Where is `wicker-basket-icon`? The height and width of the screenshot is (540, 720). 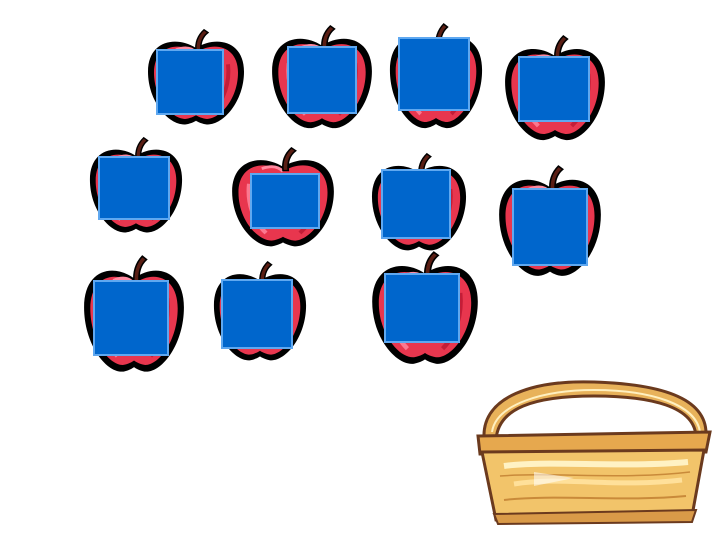
wicker-basket-icon is located at coordinates (594, 453).